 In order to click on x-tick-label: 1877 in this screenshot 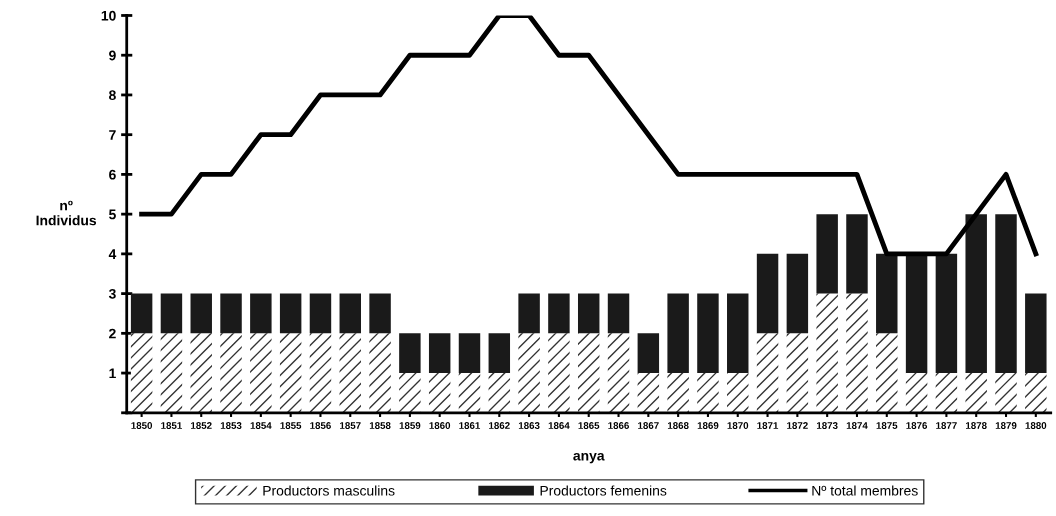, I will do `click(946, 425)`.